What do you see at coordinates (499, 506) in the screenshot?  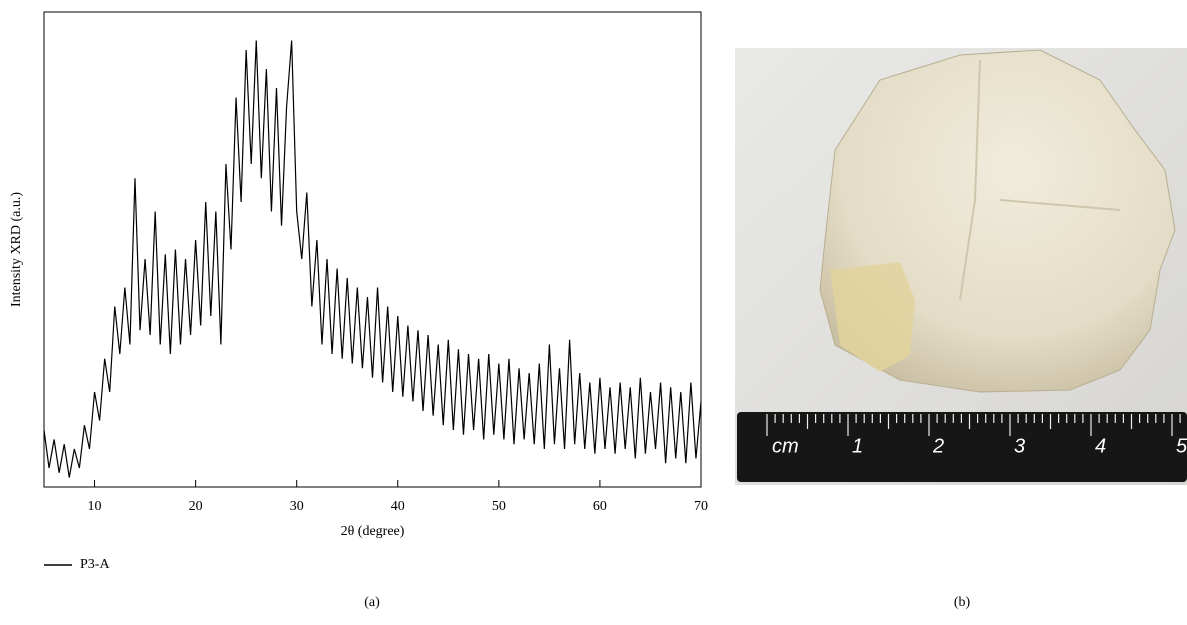 I see `x-tick-label: 50` at bounding box center [499, 506].